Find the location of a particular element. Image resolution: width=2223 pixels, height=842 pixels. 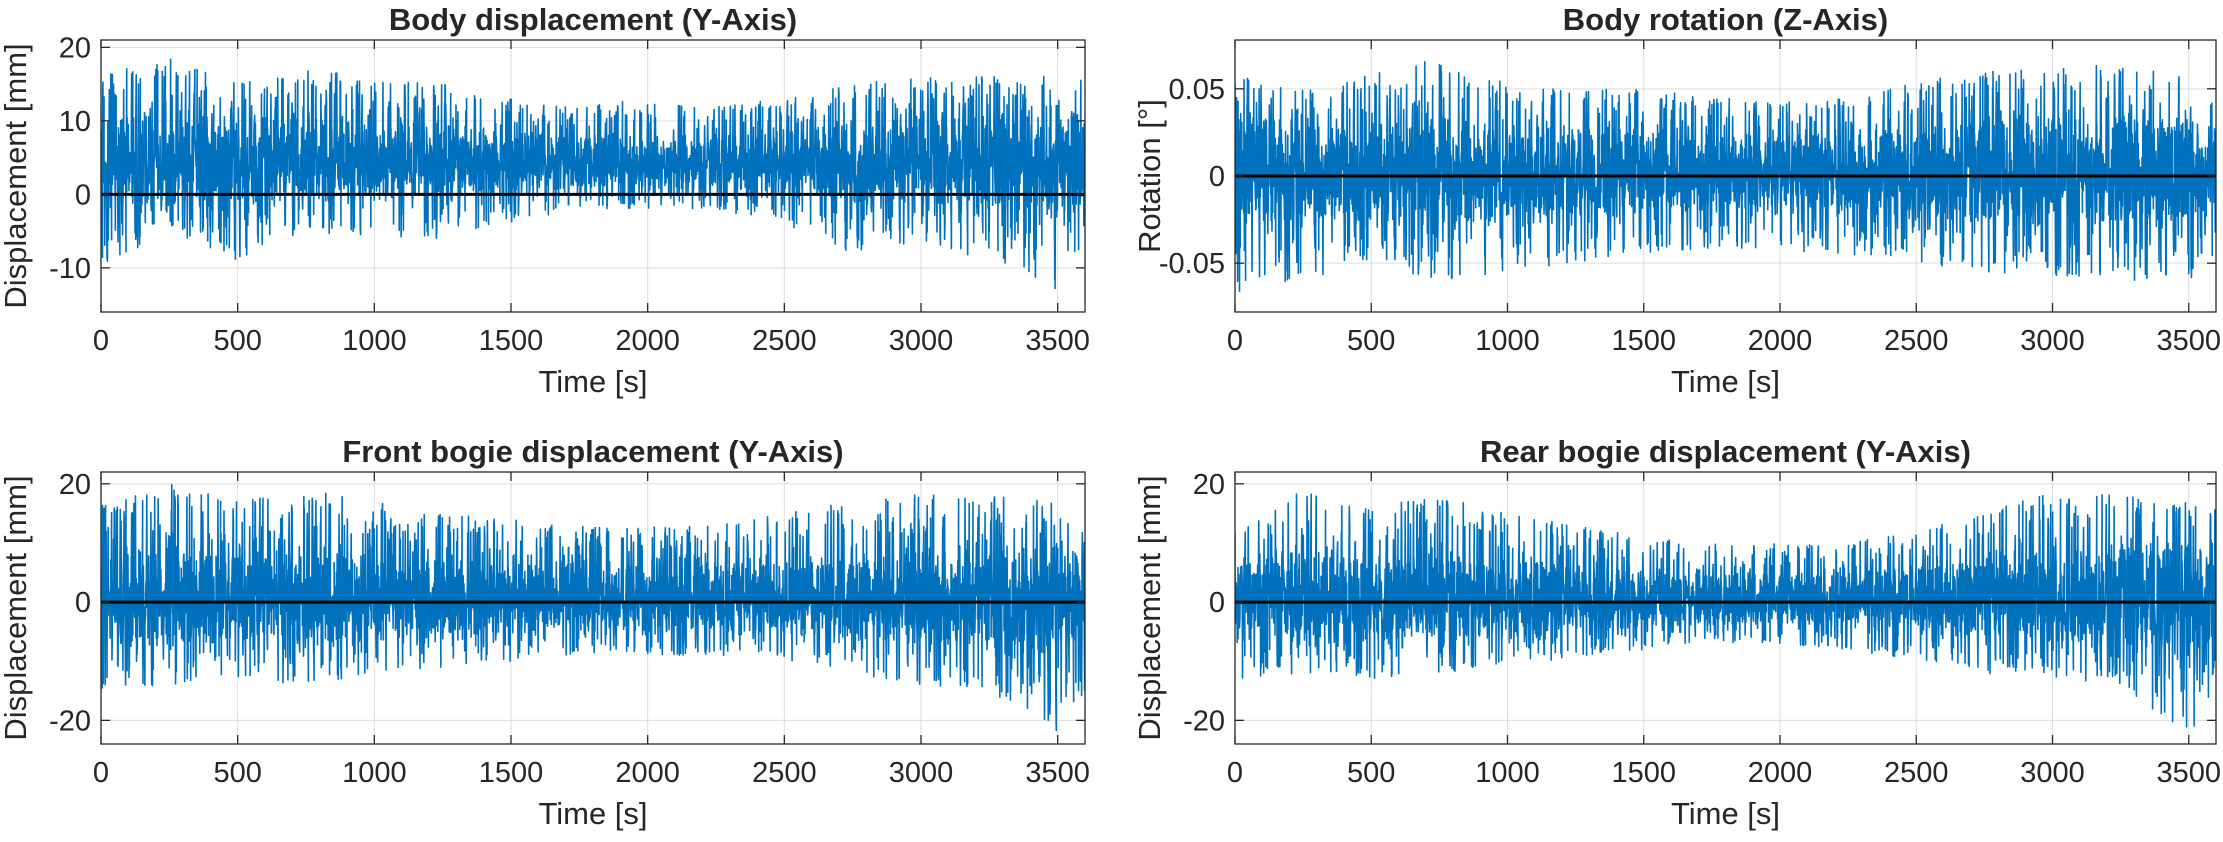

series-line-rear-bogie-displacement is located at coordinates (1725, 610).